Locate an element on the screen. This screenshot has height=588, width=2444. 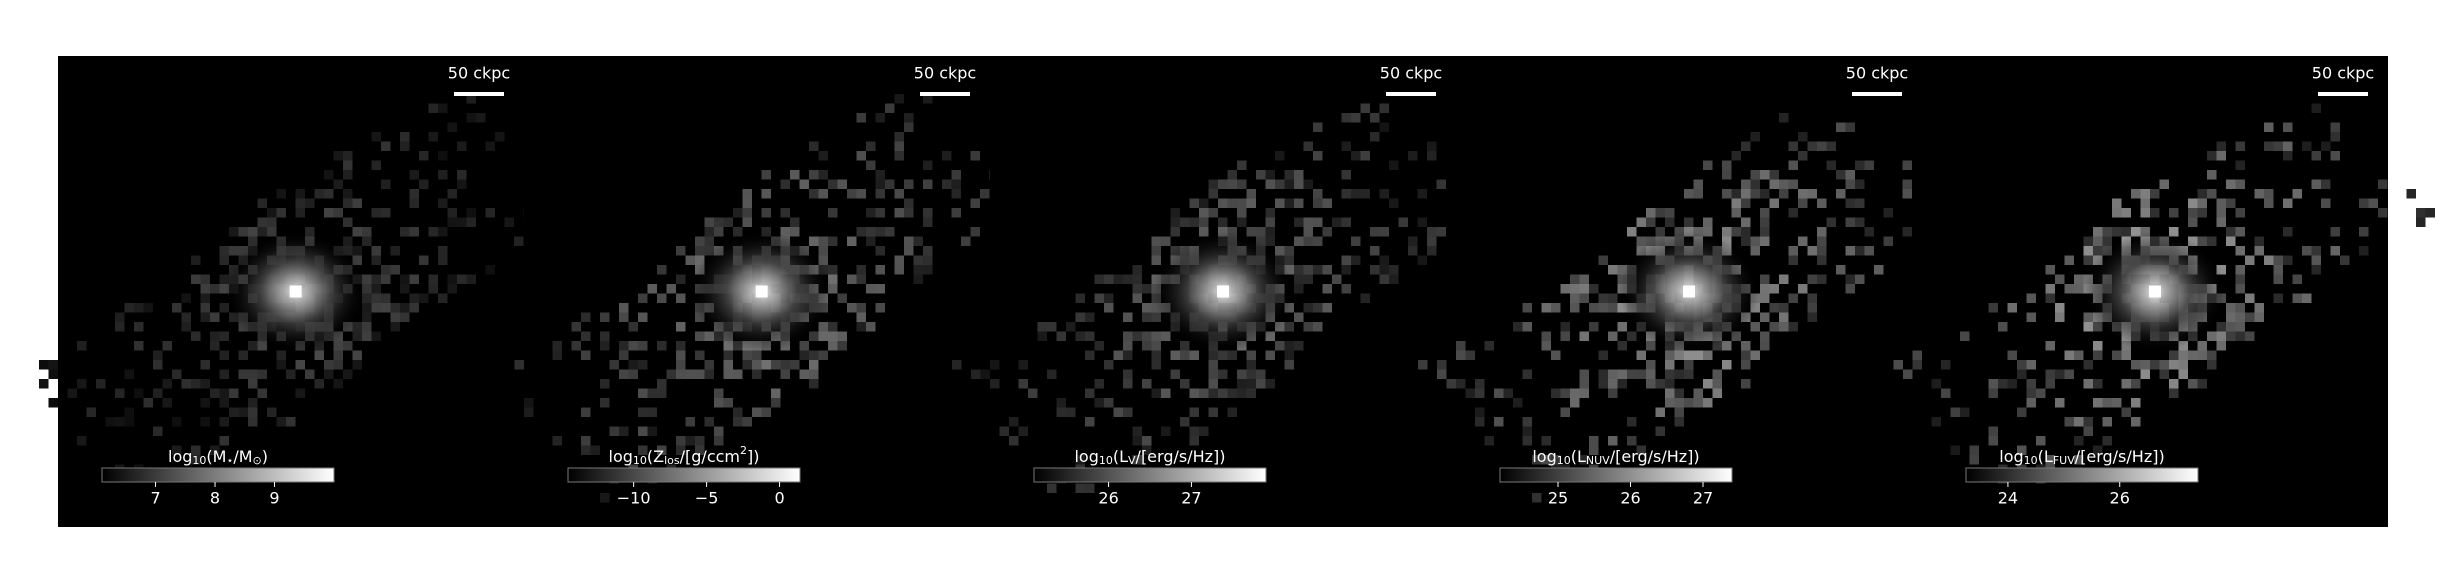
label-part: ]) is located at coordinates (753, 456).